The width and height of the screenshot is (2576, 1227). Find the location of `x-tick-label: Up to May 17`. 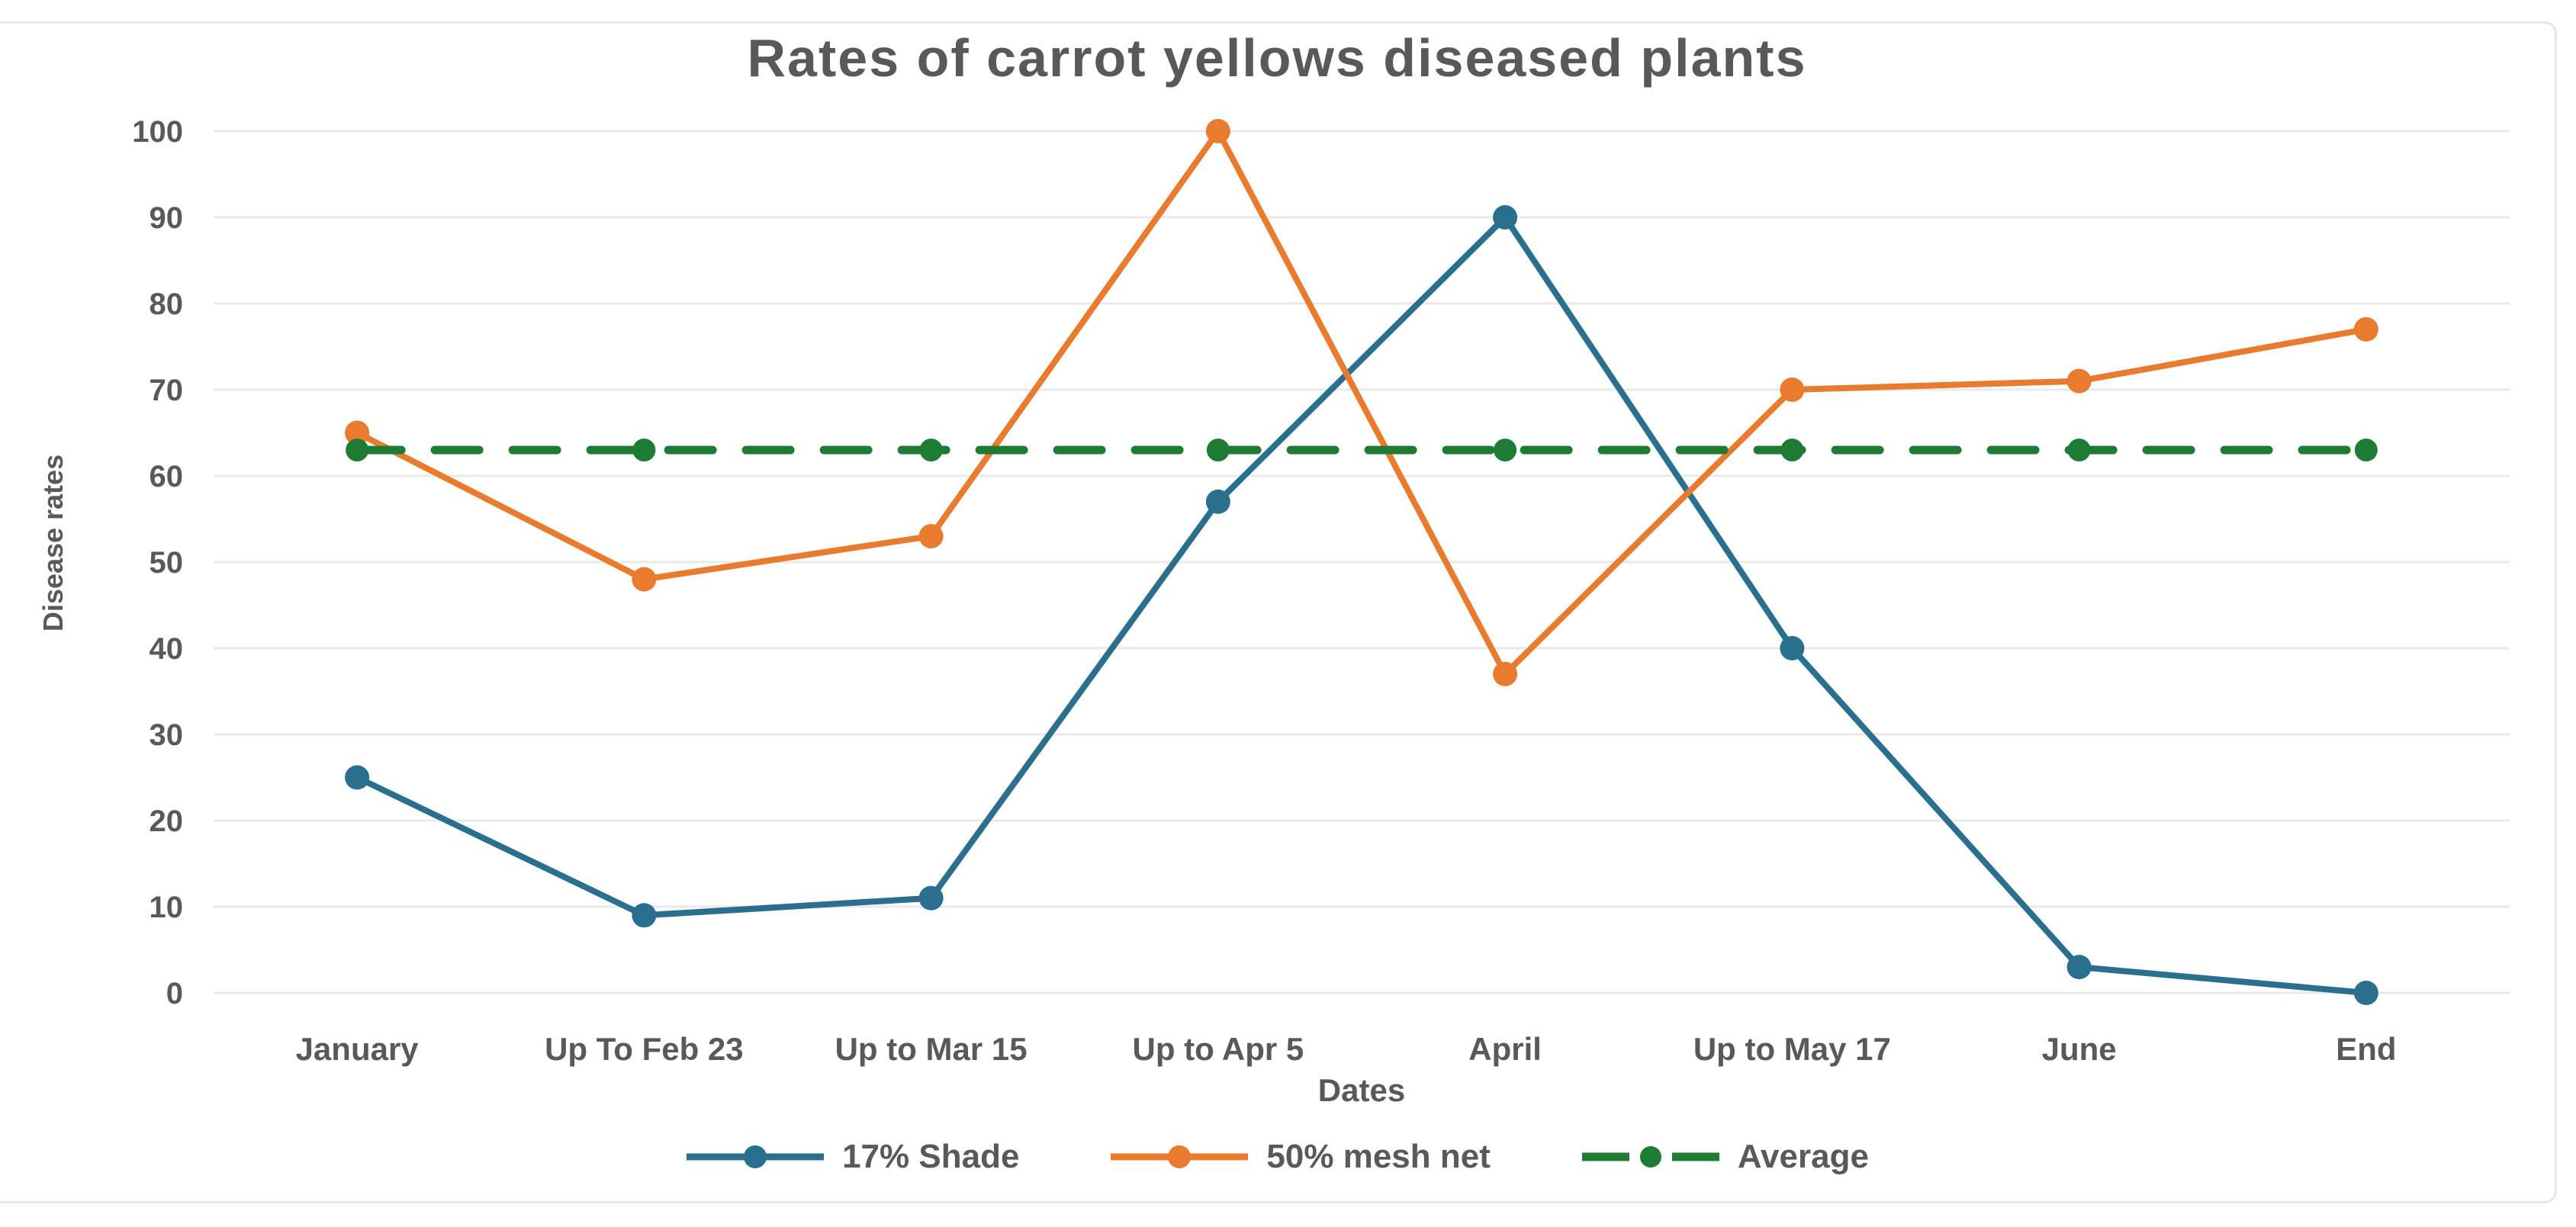

x-tick-label: Up to May 17 is located at coordinates (1792, 1049).